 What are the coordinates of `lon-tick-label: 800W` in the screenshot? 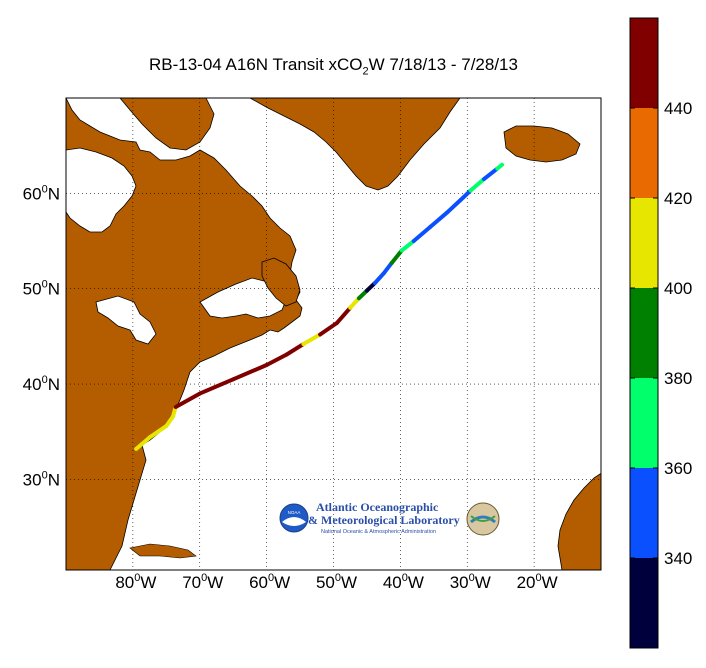 It's located at (135, 582).